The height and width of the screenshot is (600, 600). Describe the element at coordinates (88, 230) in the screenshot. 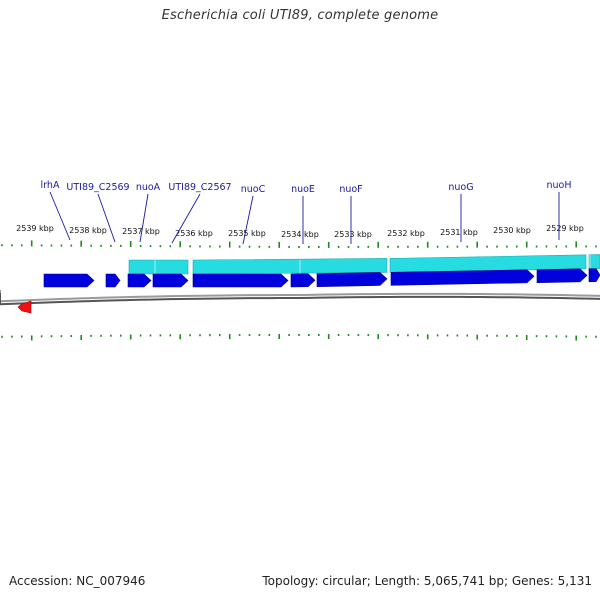

I see `kbp-tick-label: 2538 kbp` at that location.